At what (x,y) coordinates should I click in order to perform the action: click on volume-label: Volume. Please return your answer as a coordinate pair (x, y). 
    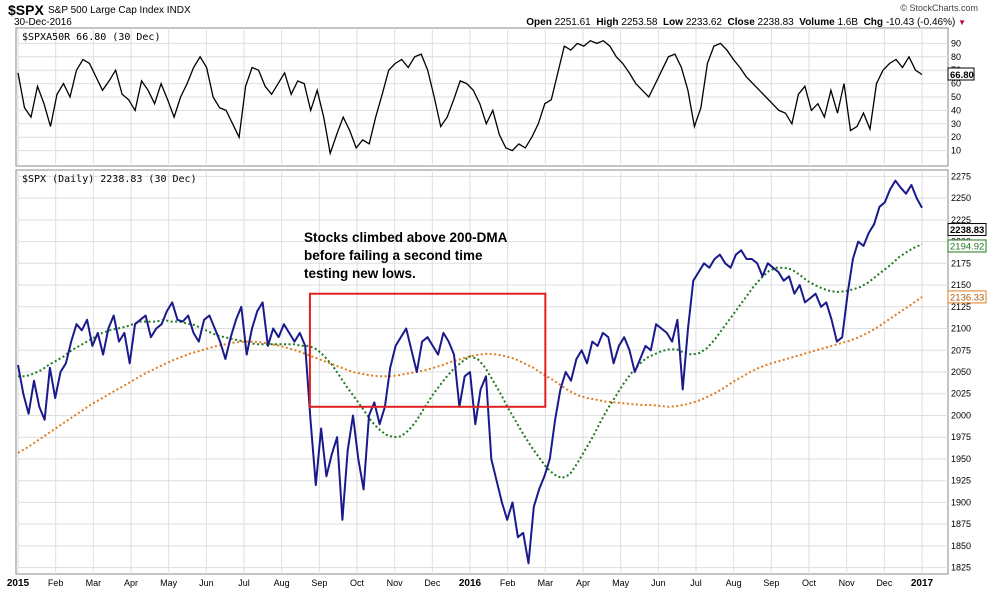
    Looking at the image, I should click on (817, 22).